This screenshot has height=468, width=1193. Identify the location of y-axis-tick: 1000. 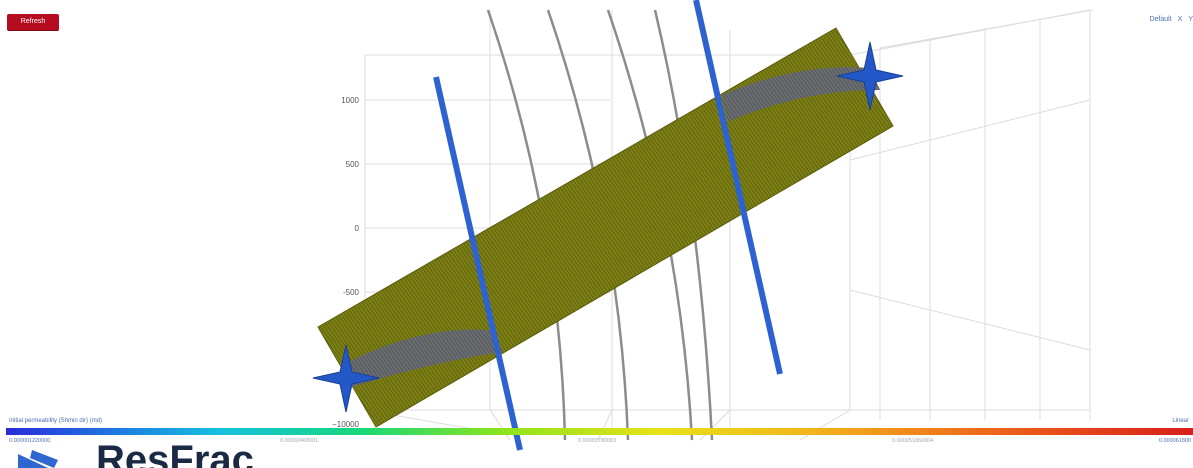
(350, 100).